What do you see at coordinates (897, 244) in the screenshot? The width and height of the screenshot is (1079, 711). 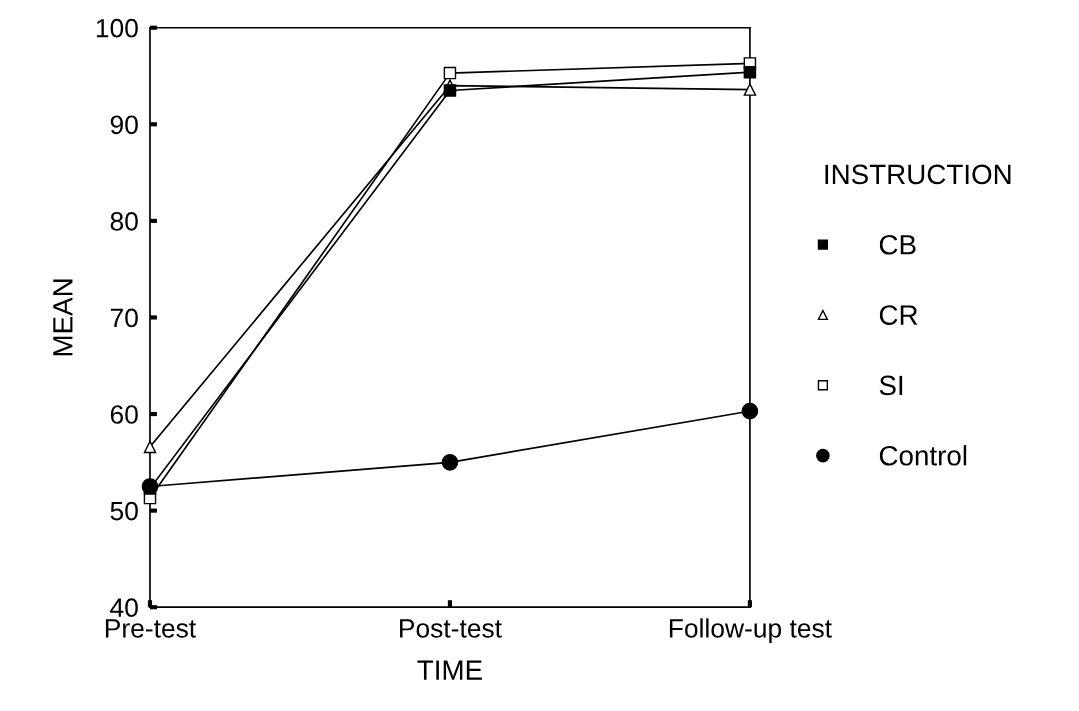 I see `legend-label: CB` at bounding box center [897, 244].